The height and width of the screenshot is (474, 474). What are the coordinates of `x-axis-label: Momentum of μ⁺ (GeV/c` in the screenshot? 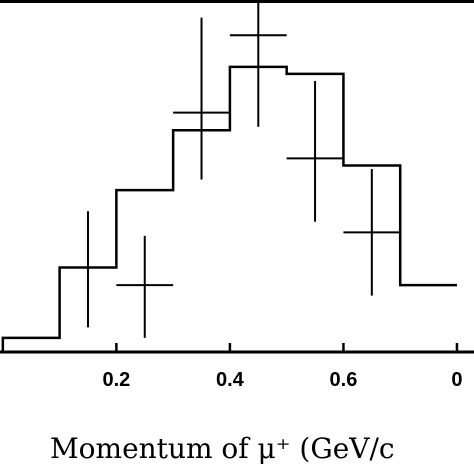 It's located at (222, 448).